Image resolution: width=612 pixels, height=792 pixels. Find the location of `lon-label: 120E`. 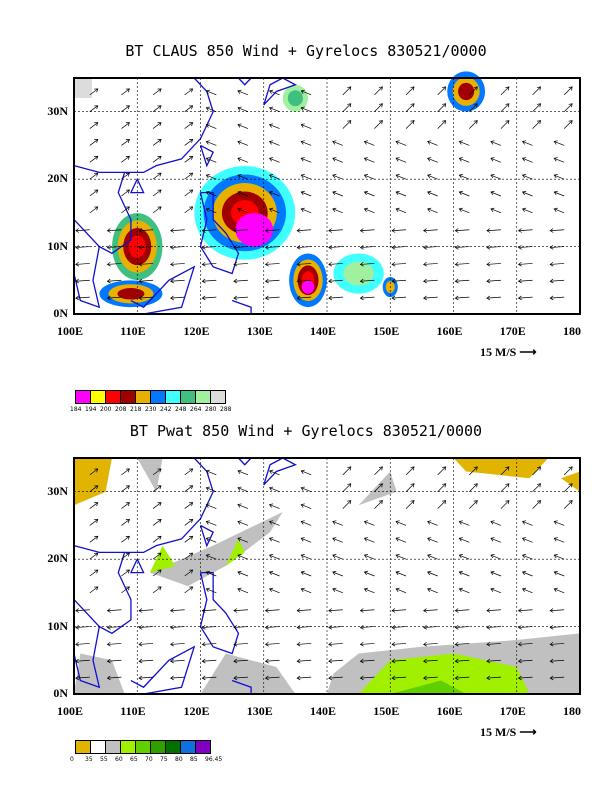

lon-label: 120E is located at coordinates (196, 711).